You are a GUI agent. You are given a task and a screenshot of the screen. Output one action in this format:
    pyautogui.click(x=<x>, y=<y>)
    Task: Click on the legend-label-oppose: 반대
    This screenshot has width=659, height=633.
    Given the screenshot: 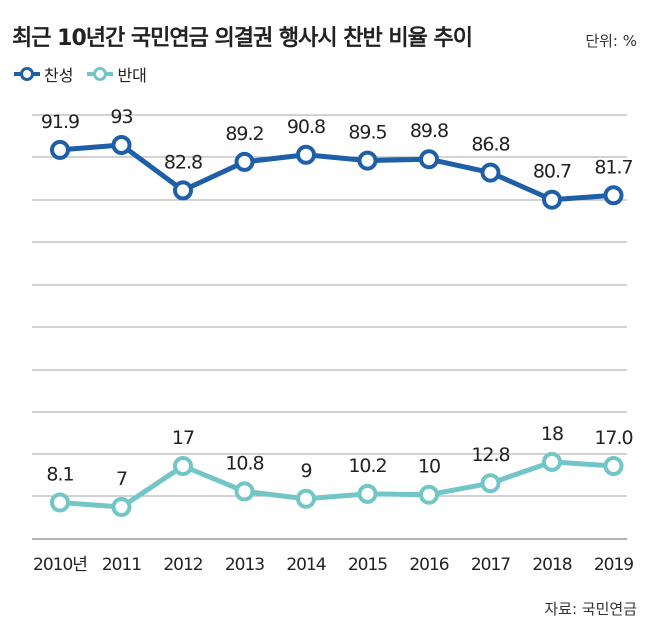 What is the action you would take?
    pyautogui.click(x=132, y=75)
    